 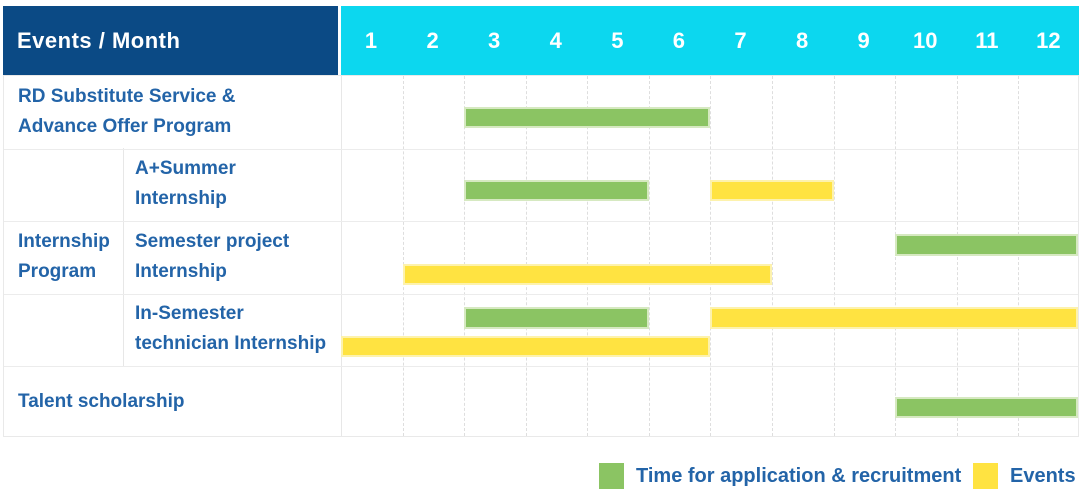 What do you see at coordinates (64, 241) in the screenshot?
I see `group-label-line: Internship` at bounding box center [64, 241].